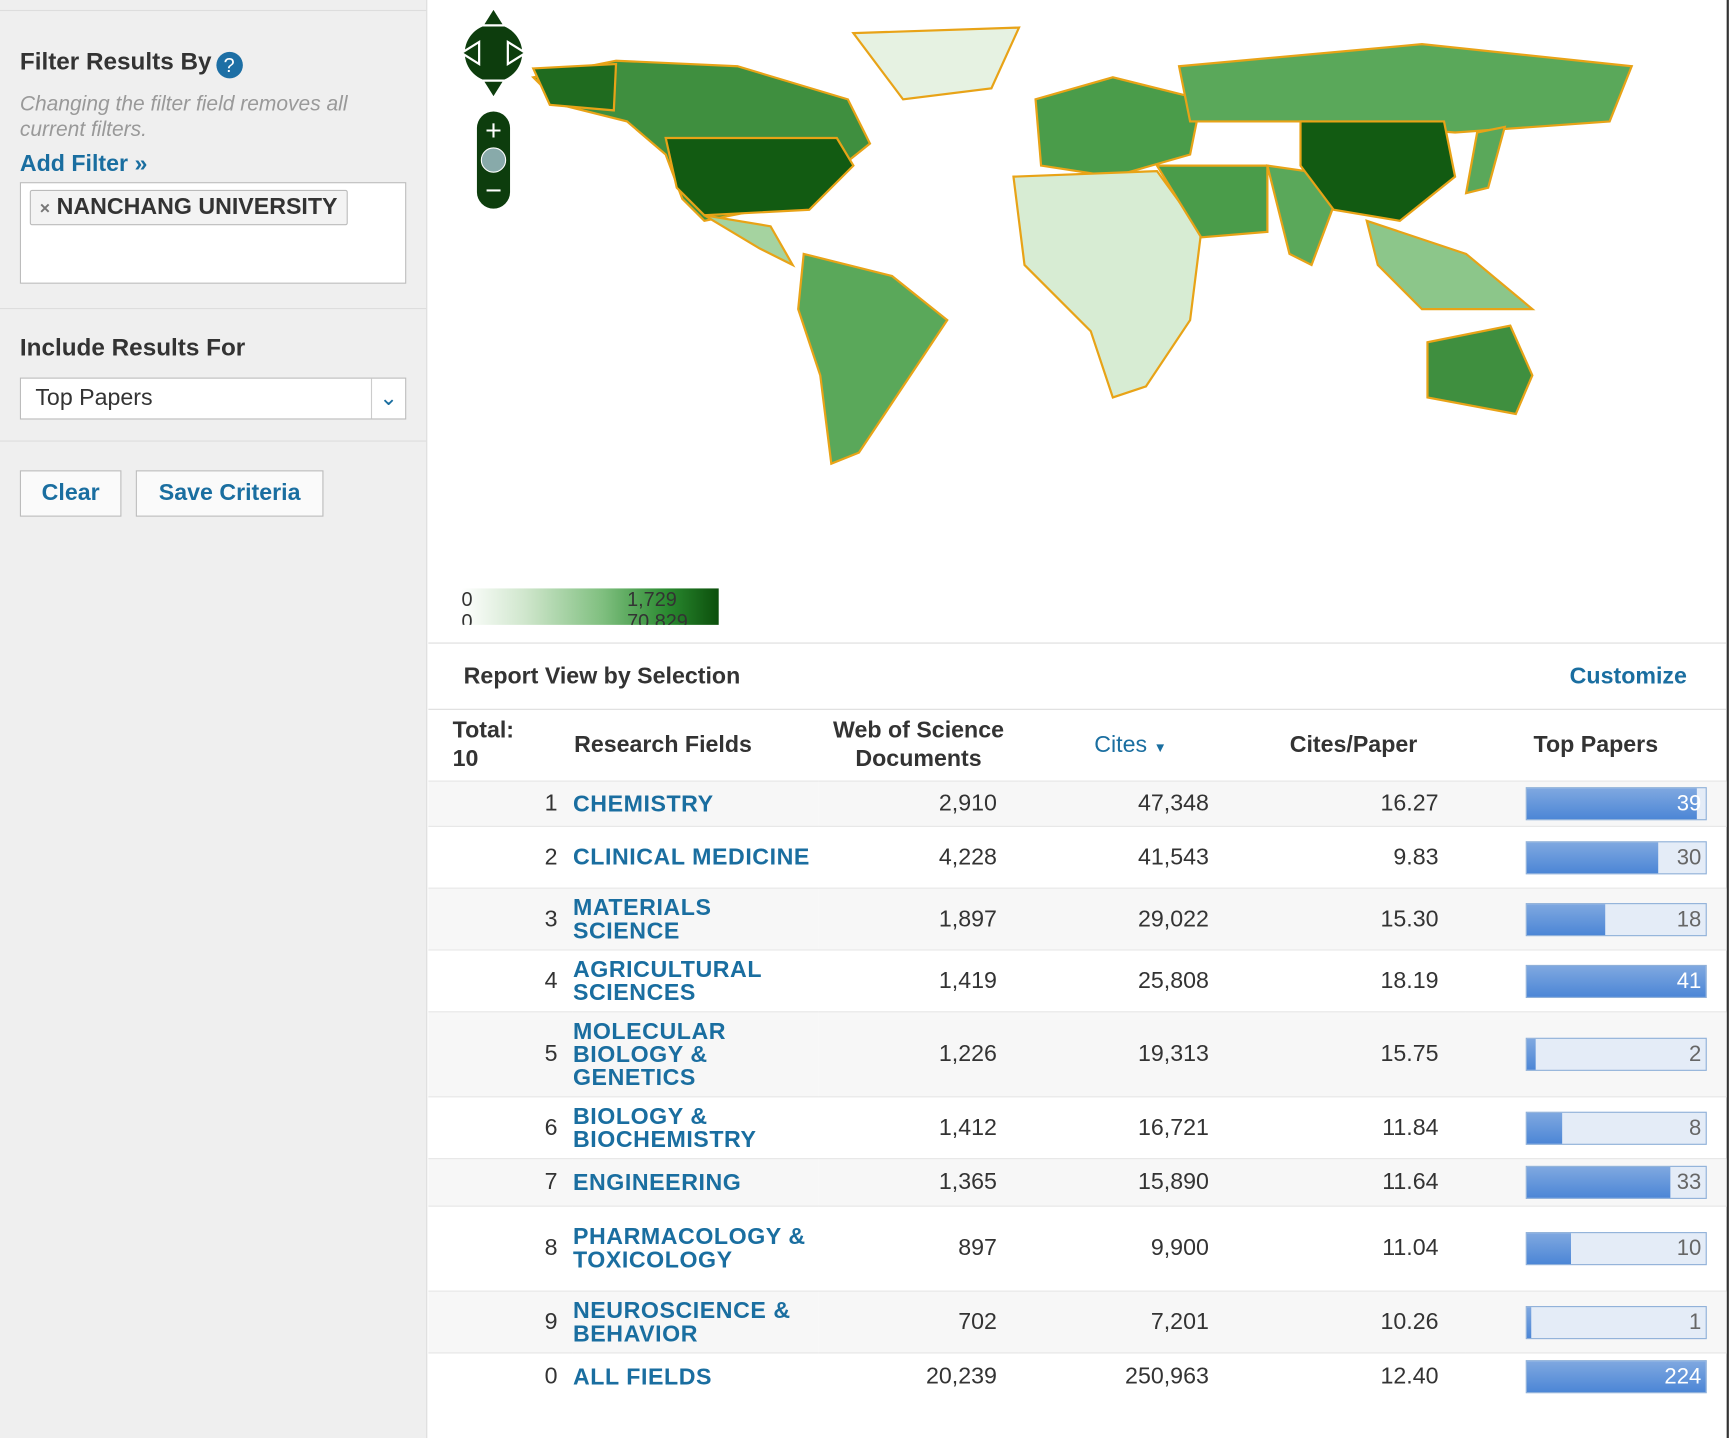 Image resolution: width=1731 pixels, height=1438 pixels. What do you see at coordinates (1616, 1249) in the screenshot?
I see `top-papers-bar: 10` at bounding box center [1616, 1249].